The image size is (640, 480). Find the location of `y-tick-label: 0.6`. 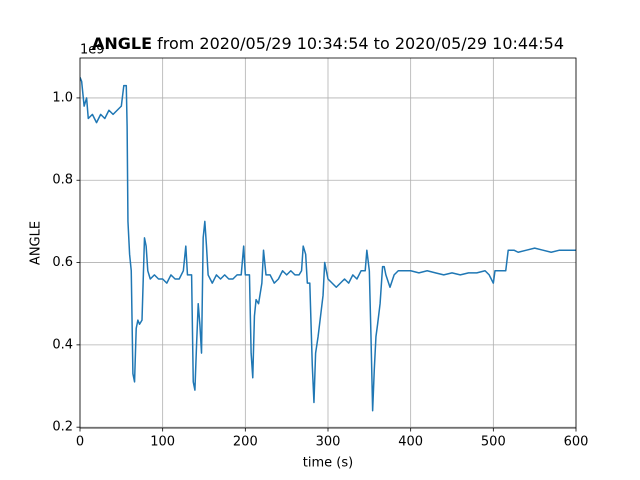

y-tick-label: 0.6 is located at coordinates (62, 262).